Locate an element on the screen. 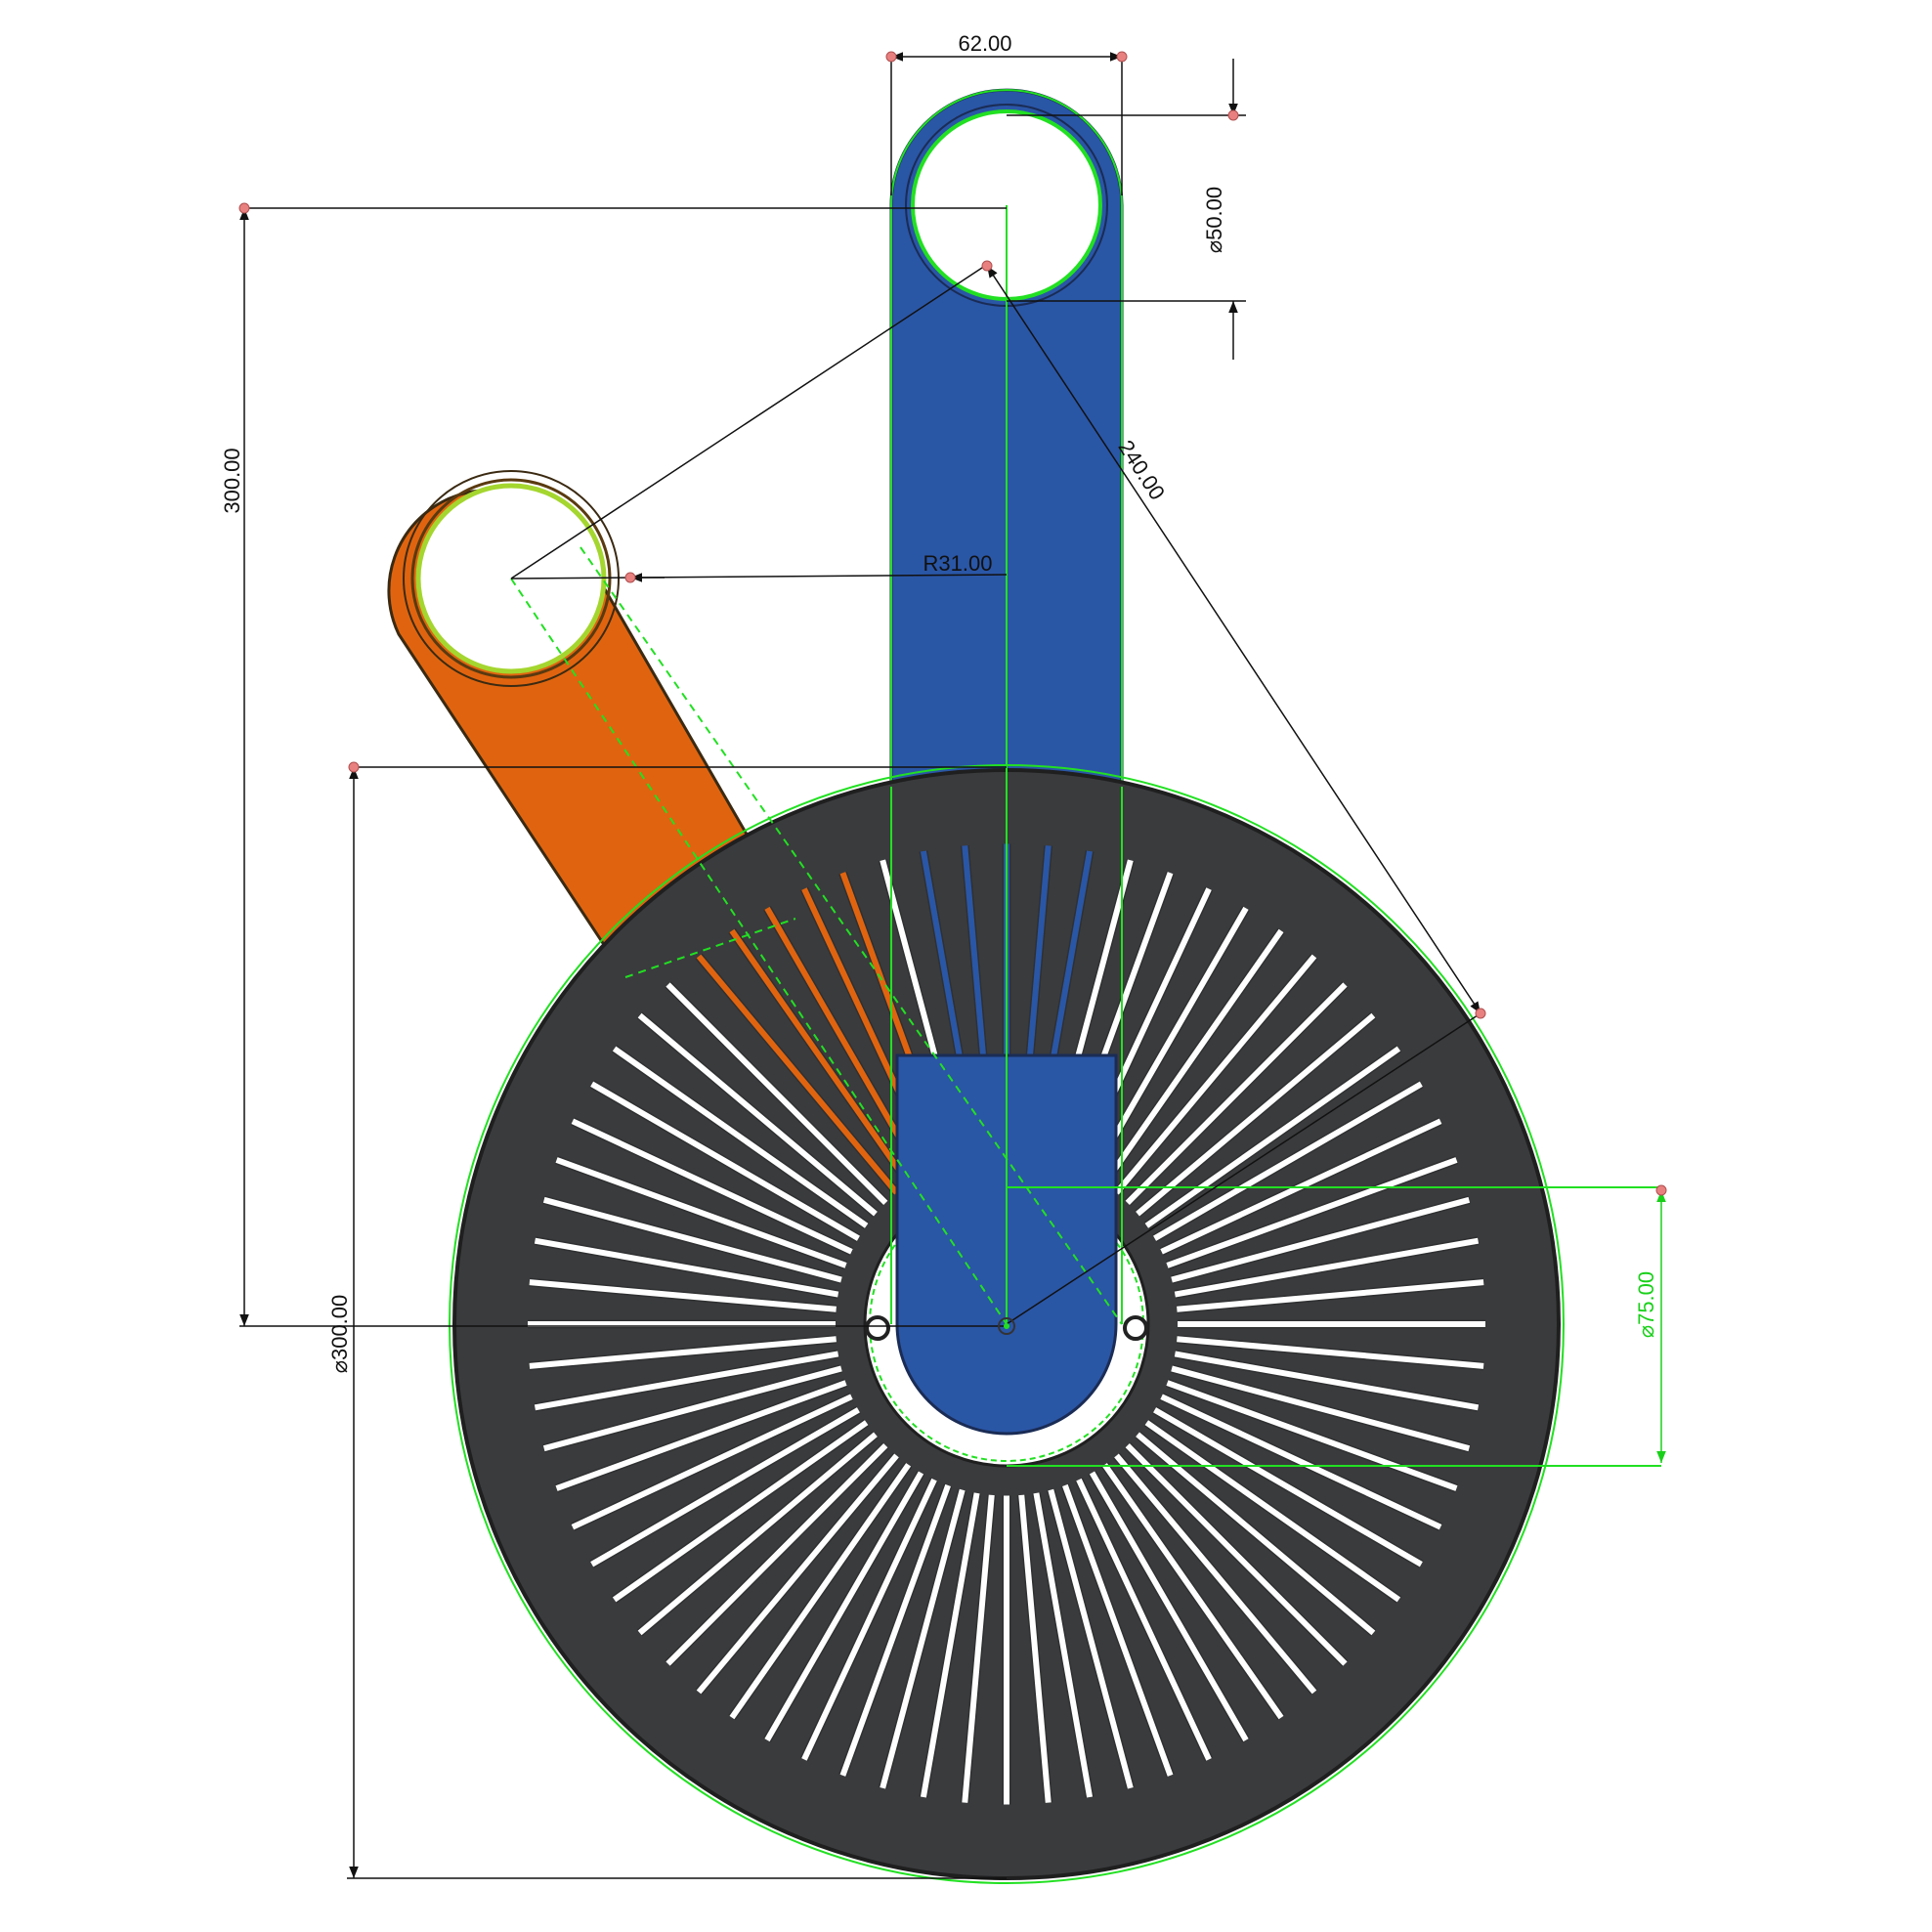 This screenshot has height=1932, width=1932. pin-hole-right is located at coordinates (1136, 1328).